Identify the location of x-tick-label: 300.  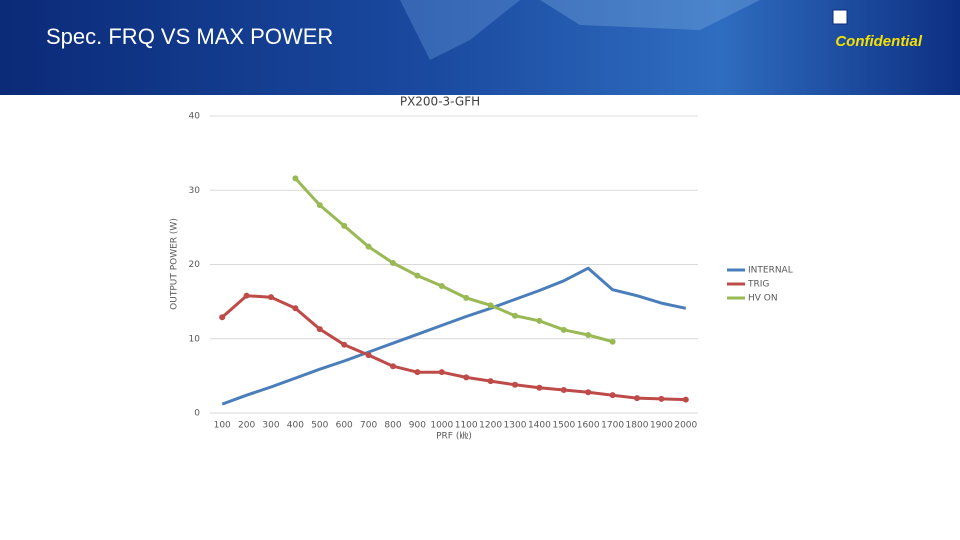
(270, 426).